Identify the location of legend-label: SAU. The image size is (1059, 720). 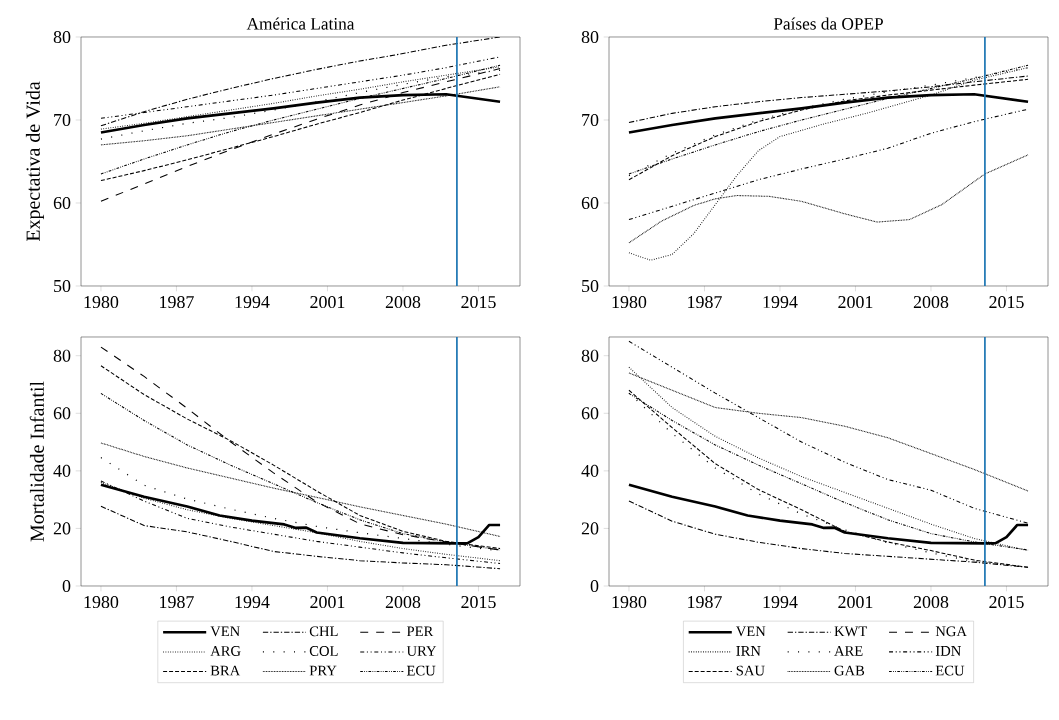
(750, 670).